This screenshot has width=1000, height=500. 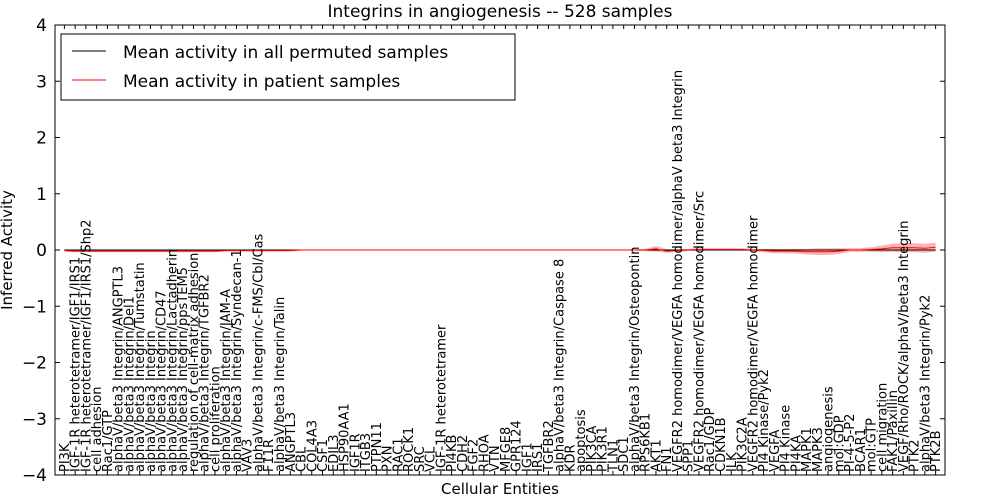 What do you see at coordinates (635, 359) in the screenshot?
I see `x-tick-label: alphaV/beta3 Integrin/Osteopontin` at bounding box center [635, 359].